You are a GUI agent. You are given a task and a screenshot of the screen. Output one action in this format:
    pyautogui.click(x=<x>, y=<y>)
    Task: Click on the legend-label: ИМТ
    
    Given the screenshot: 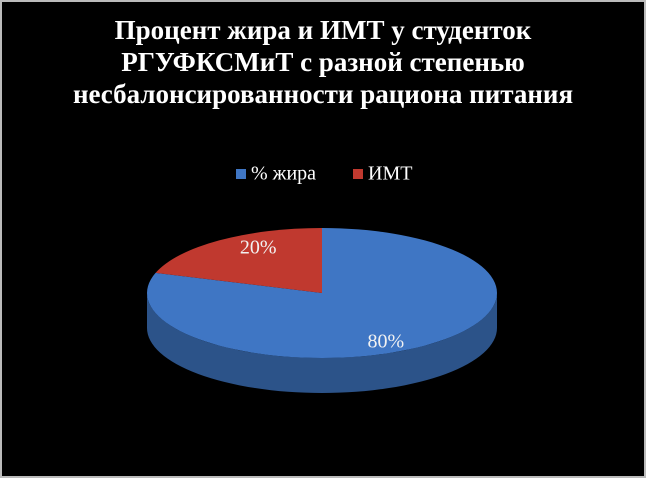 What is the action you would take?
    pyautogui.click(x=390, y=174)
    